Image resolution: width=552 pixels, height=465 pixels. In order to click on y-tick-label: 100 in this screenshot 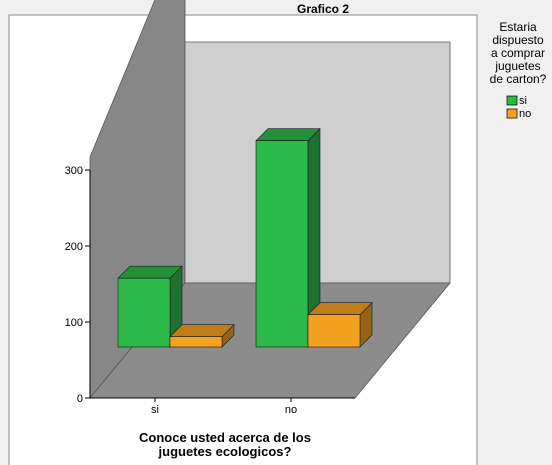, I will do `click(74, 323)`.